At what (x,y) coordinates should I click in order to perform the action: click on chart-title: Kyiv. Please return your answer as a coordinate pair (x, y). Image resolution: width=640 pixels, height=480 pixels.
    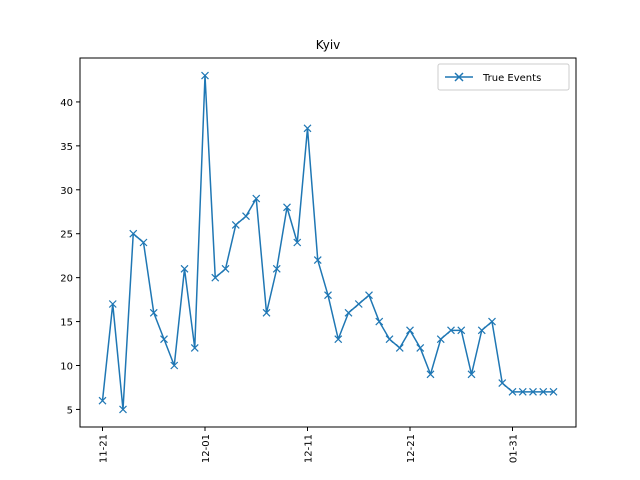
    Looking at the image, I should click on (328, 45).